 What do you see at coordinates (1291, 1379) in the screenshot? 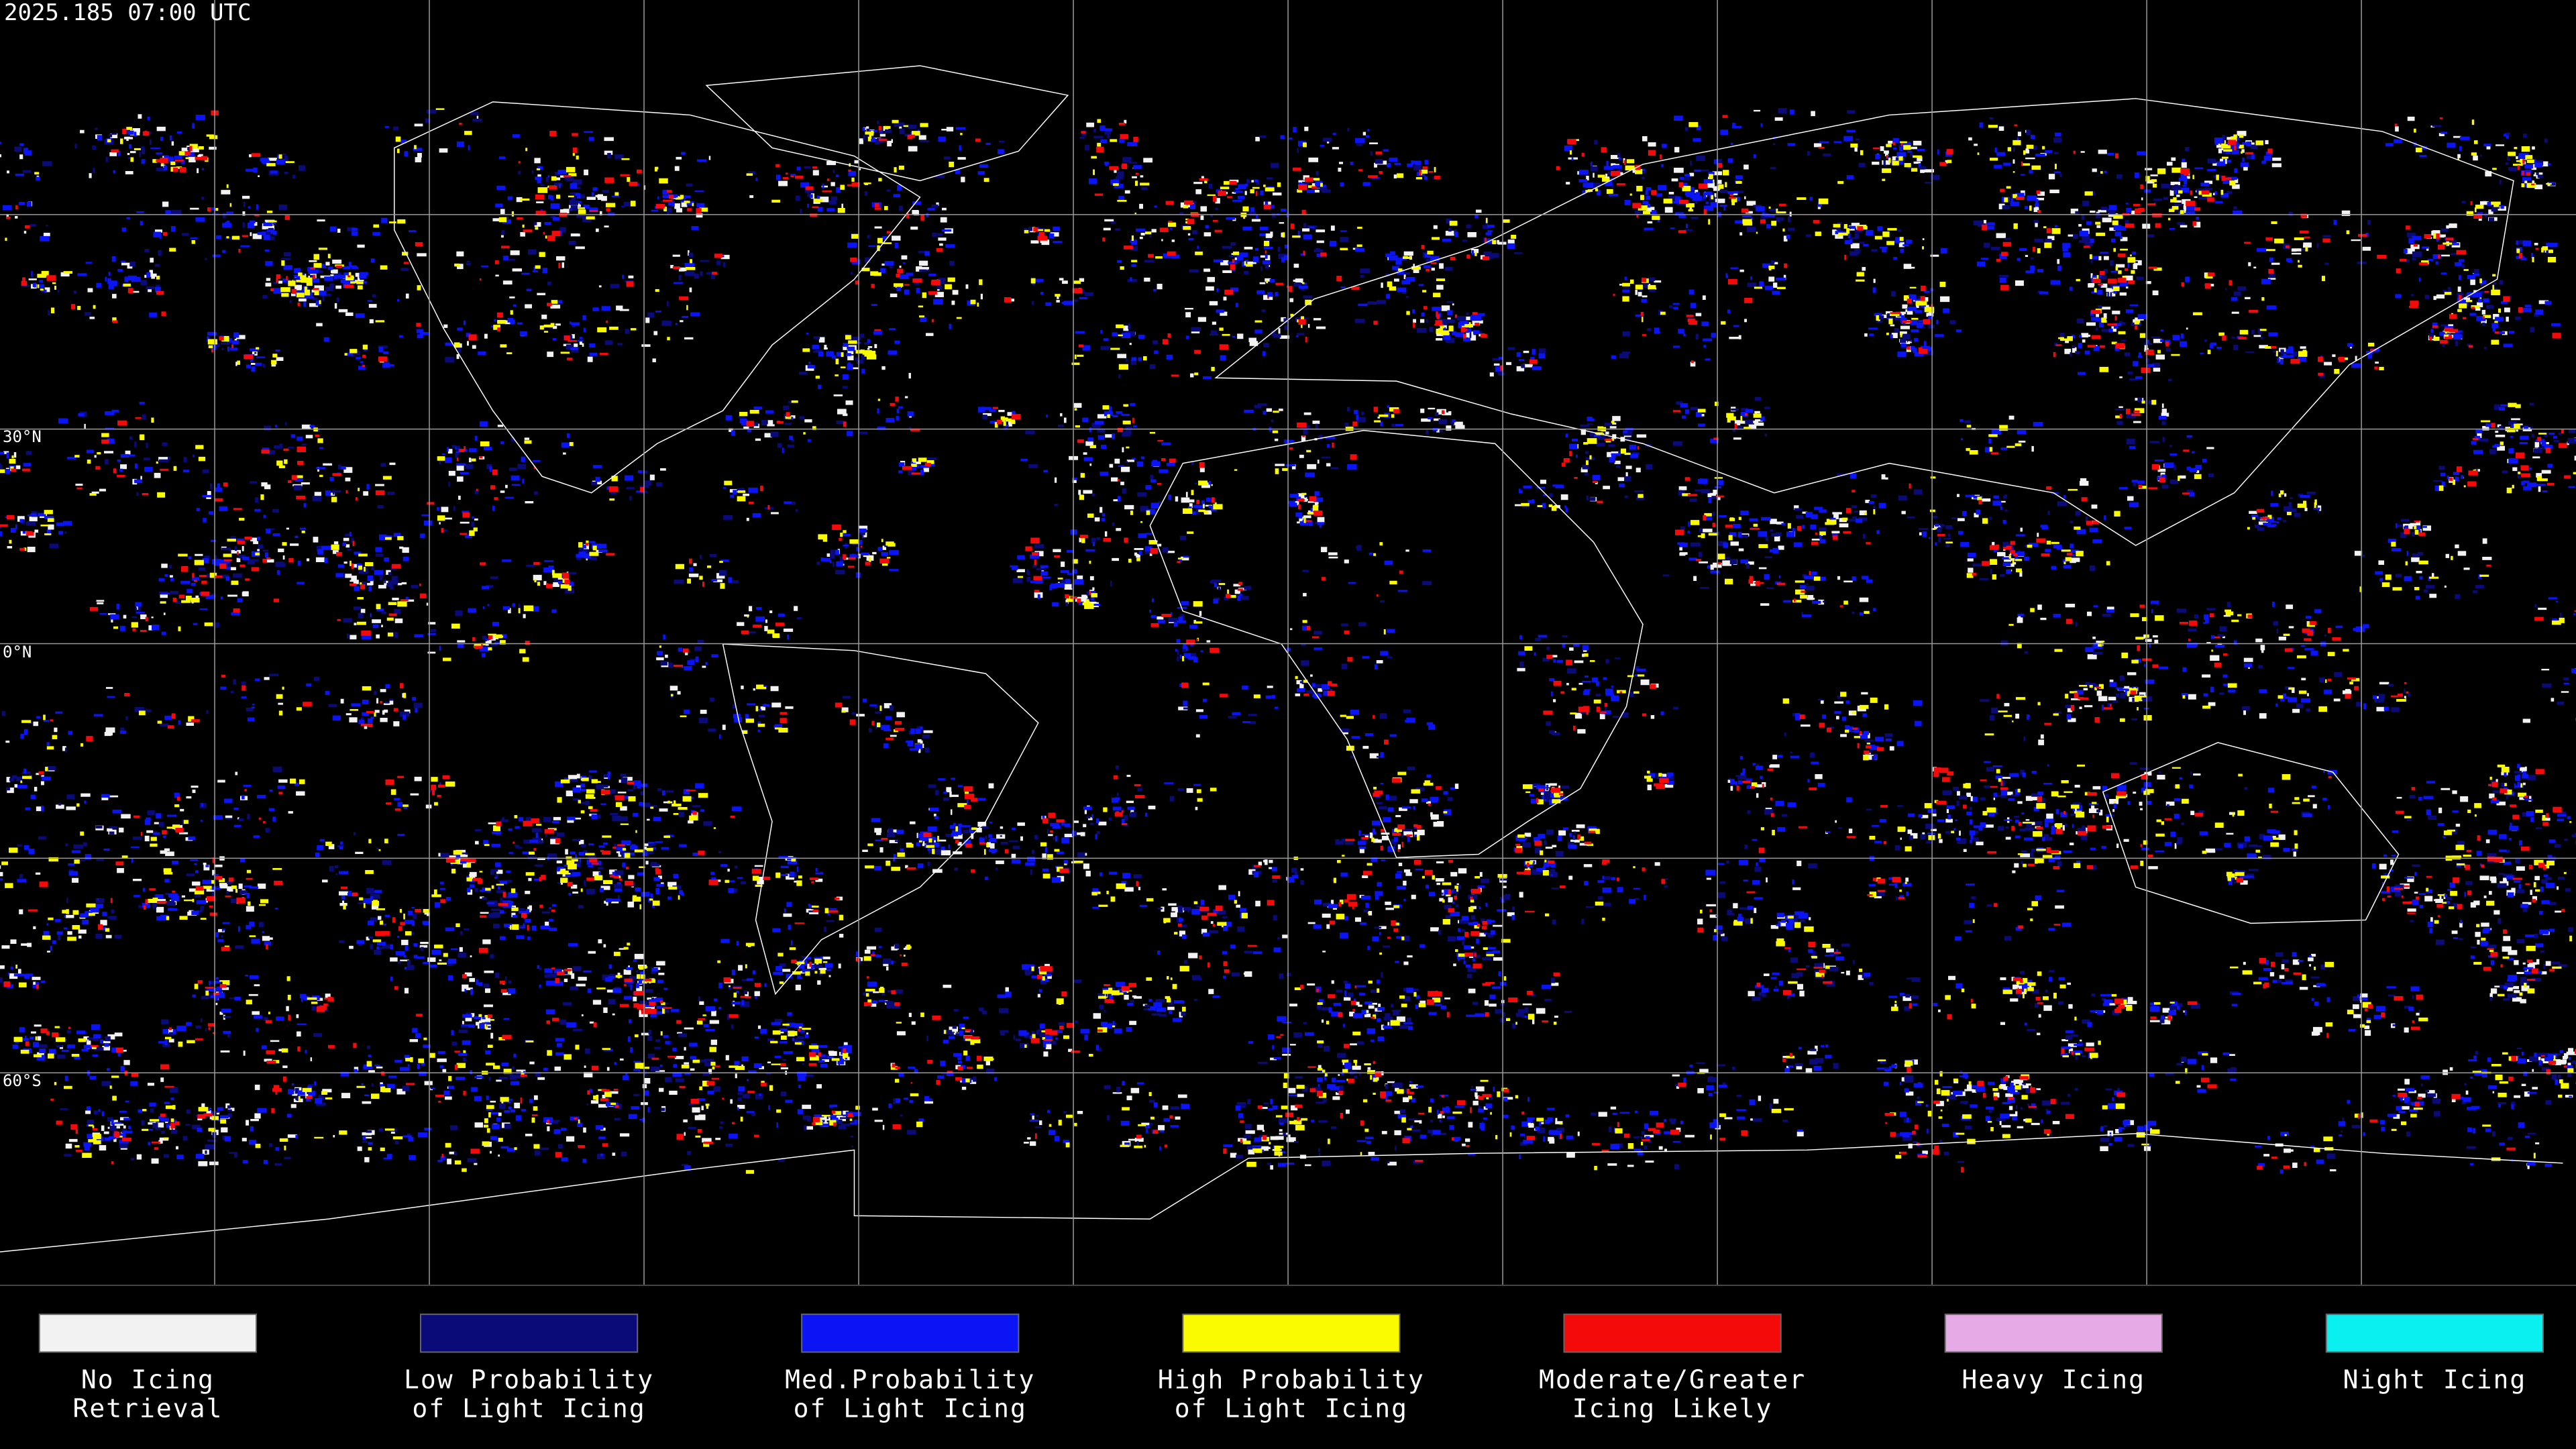
I see `legend-label: High Probability` at bounding box center [1291, 1379].